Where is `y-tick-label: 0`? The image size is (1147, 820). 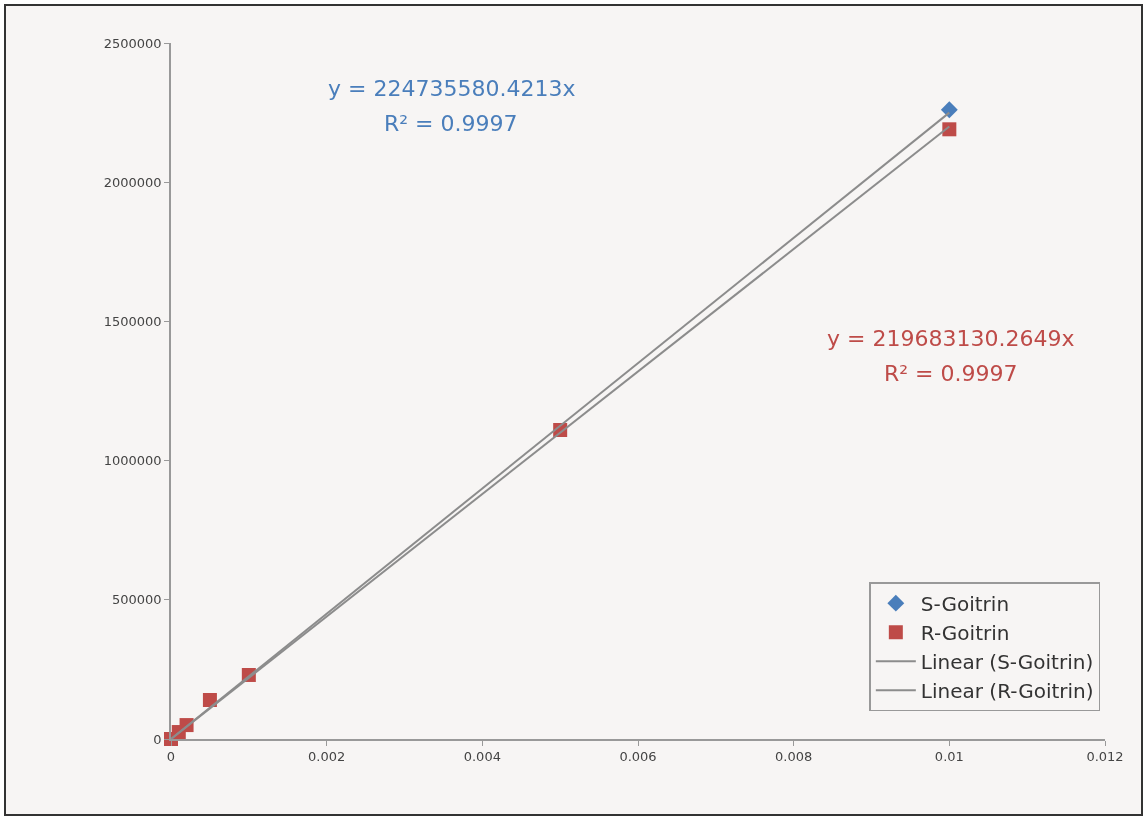 y-tick-label: 0 is located at coordinates (157, 739).